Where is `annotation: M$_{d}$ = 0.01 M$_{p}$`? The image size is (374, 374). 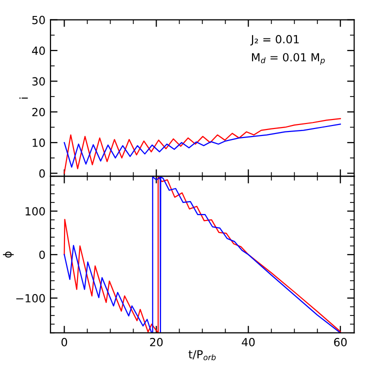
annotation: M$_{d}$ = 0.01 M$_{p}$ is located at coordinates (288, 59).